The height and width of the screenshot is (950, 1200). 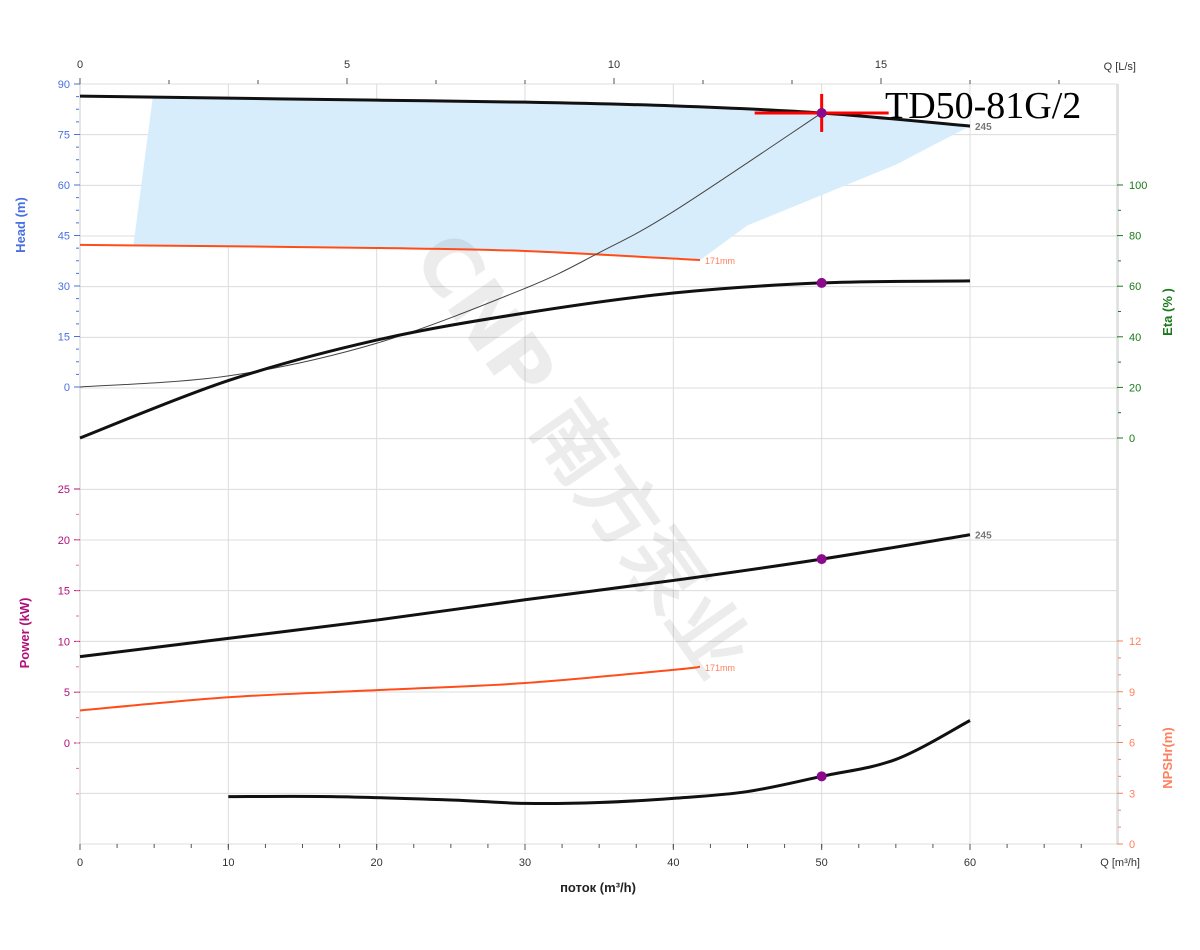 What do you see at coordinates (1135, 287) in the screenshot?
I see `eta-tick-label: 60` at bounding box center [1135, 287].